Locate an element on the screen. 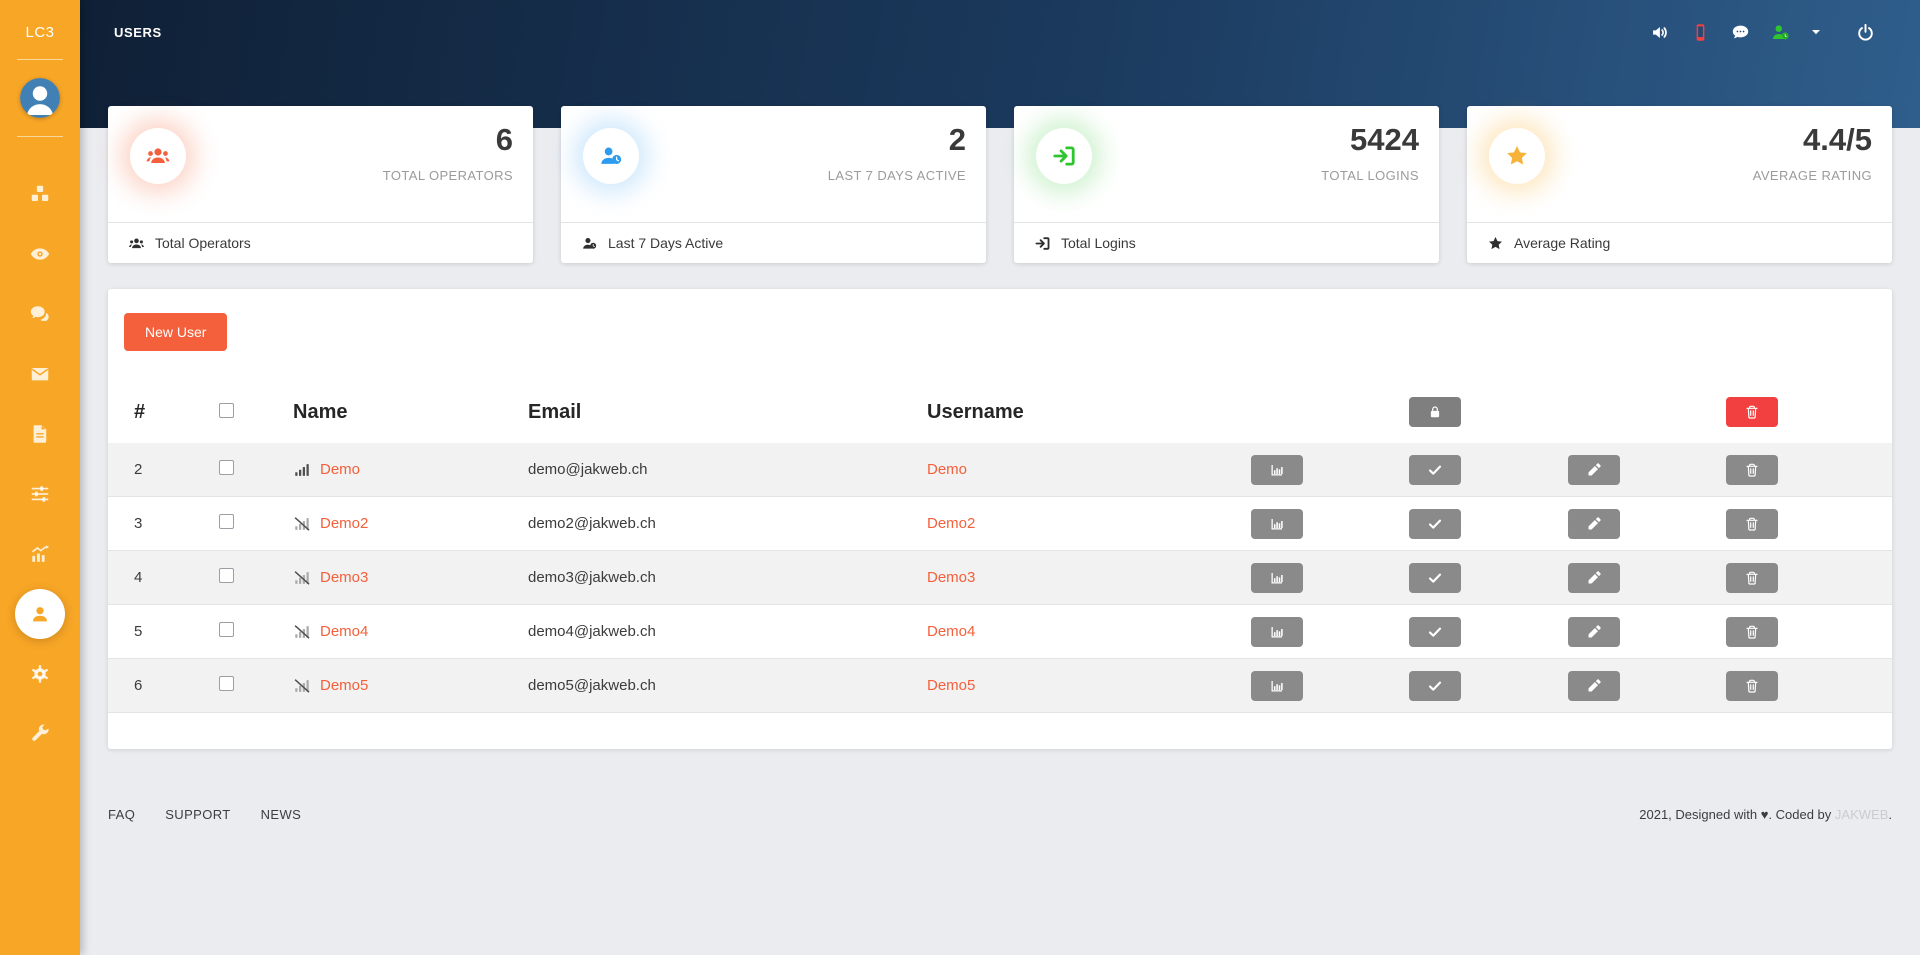 The image size is (1920, 955). card-label: TOTAL LOGINS is located at coordinates (1370, 175).